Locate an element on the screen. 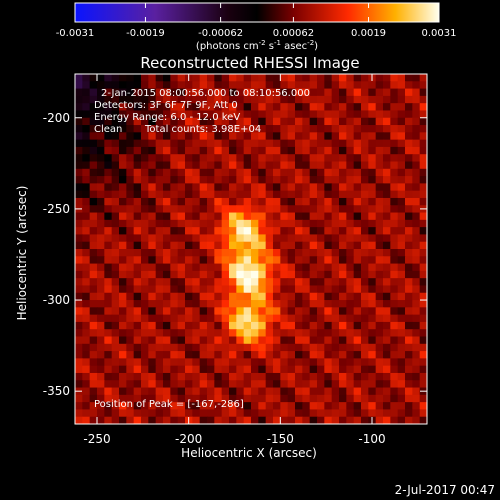 This screenshot has width=500, height=500. x-tick-label: -250 is located at coordinates (96, 439).